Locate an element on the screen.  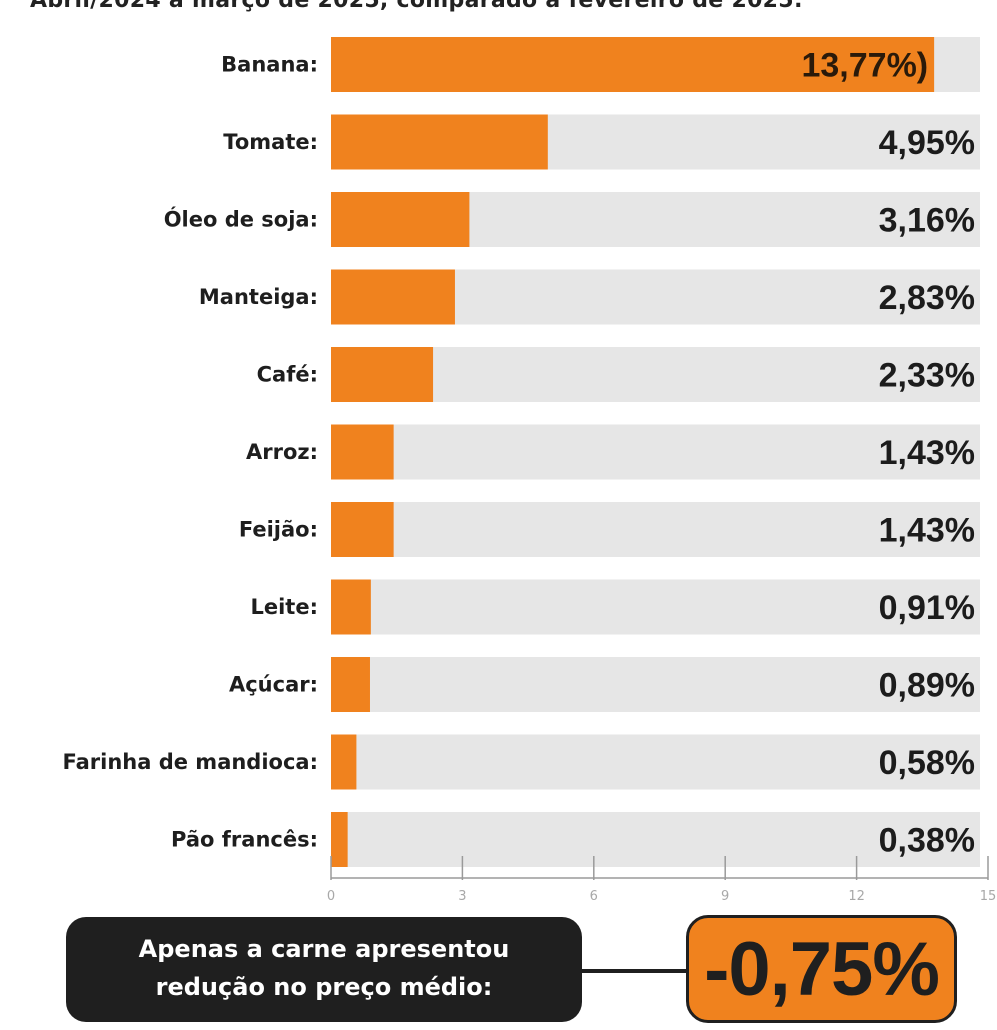
x-tick-label: 0 is located at coordinates (331, 896).